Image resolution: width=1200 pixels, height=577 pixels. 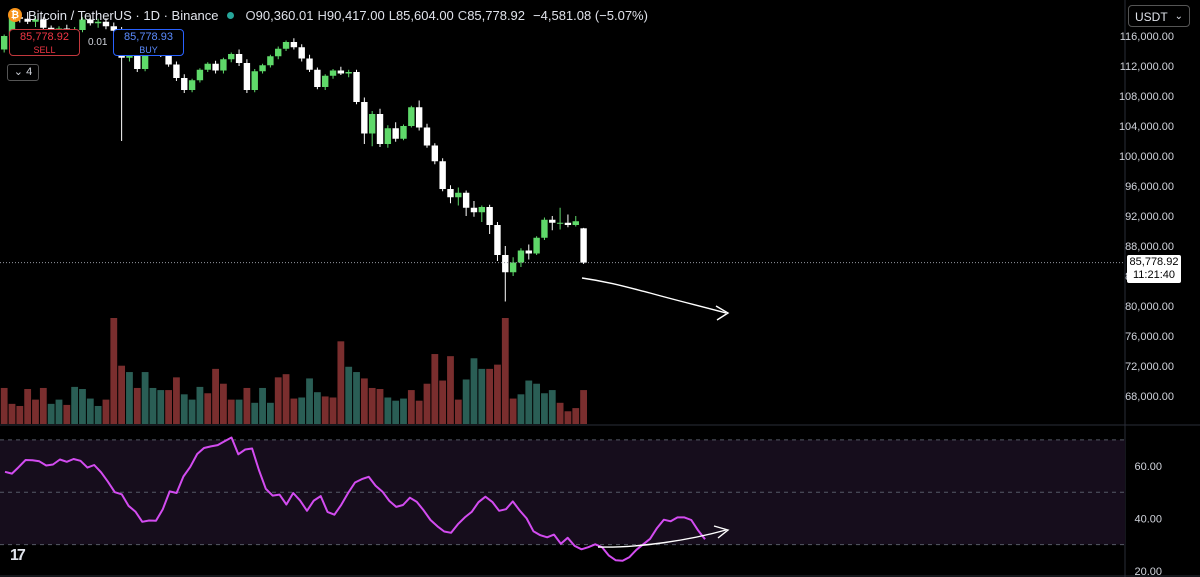 What do you see at coordinates (98, 42) in the screenshot?
I see `spread-value: 0.01` at bounding box center [98, 42].